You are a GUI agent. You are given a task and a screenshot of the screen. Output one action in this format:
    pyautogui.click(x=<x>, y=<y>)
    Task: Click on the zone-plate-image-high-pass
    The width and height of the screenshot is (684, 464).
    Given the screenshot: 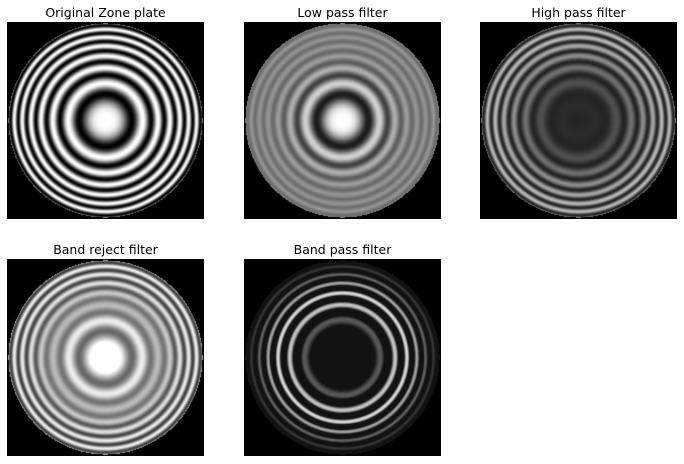 What is the action you would take?
    pyautogui.click(x=578, y=120)
    